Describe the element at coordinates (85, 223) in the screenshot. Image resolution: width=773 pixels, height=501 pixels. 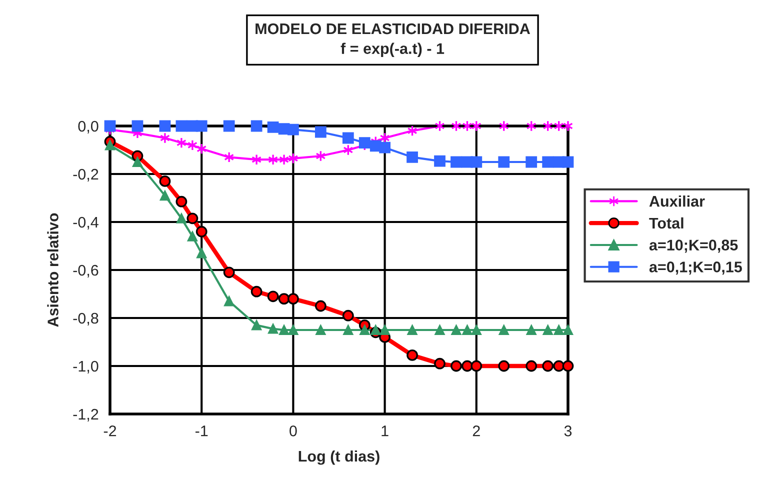
I see `y-tick-label: -0,4` at that location.